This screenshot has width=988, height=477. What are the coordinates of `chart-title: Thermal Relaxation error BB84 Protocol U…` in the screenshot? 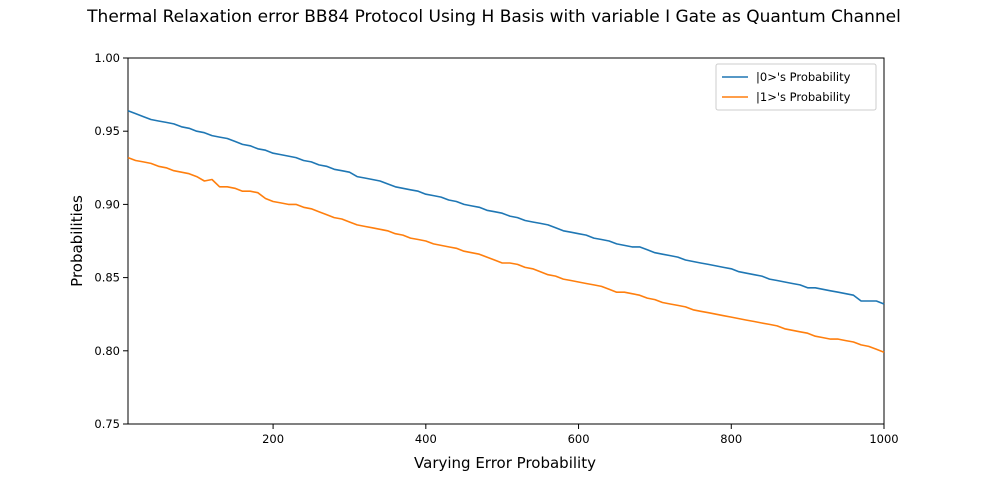 It's located at (493, 17).